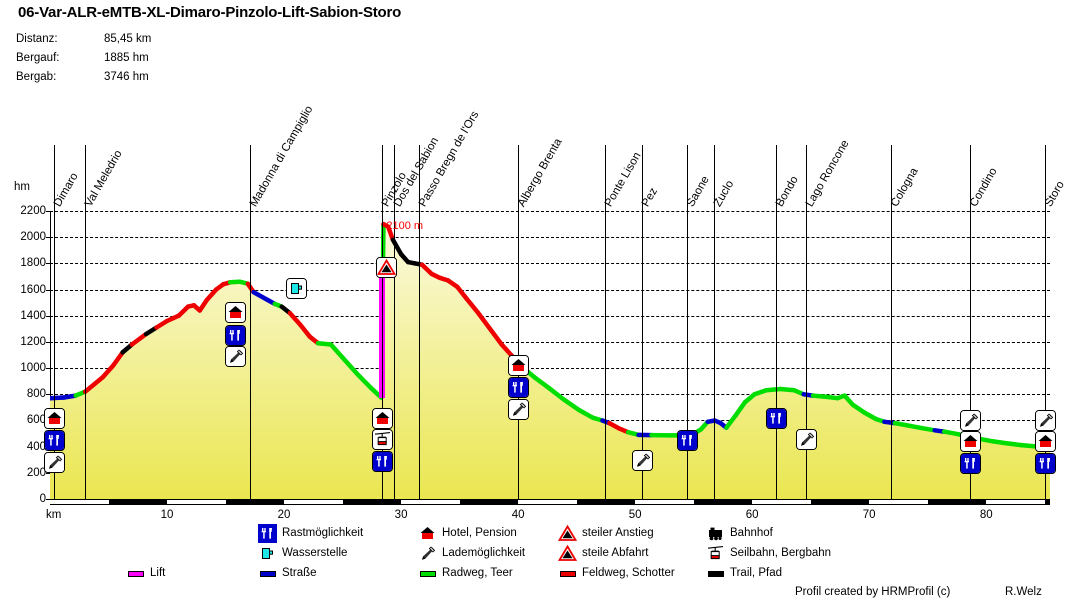 Image resolution: width=1090 pixels, height=600 pixels. What do you see at coordinates (128, 39) in the screenshot?
I see `stat-value: 85,45 km` at bounding box center [128, 39].